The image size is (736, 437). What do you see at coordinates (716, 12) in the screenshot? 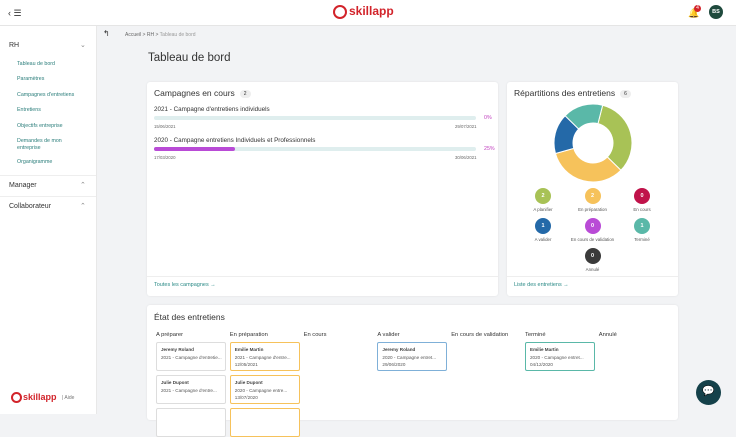
I see `avatar: BS` at bounding box center [716, 12].